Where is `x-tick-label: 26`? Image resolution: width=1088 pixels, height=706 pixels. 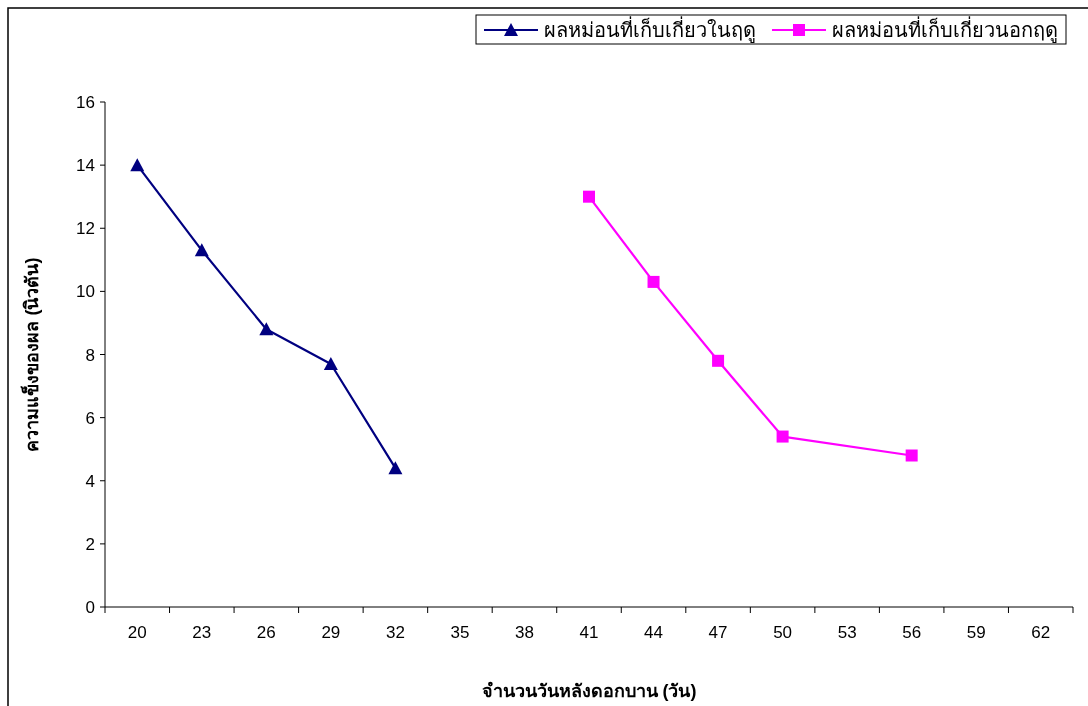 x-tick-label: 26 is located at coordinates (266, 632).